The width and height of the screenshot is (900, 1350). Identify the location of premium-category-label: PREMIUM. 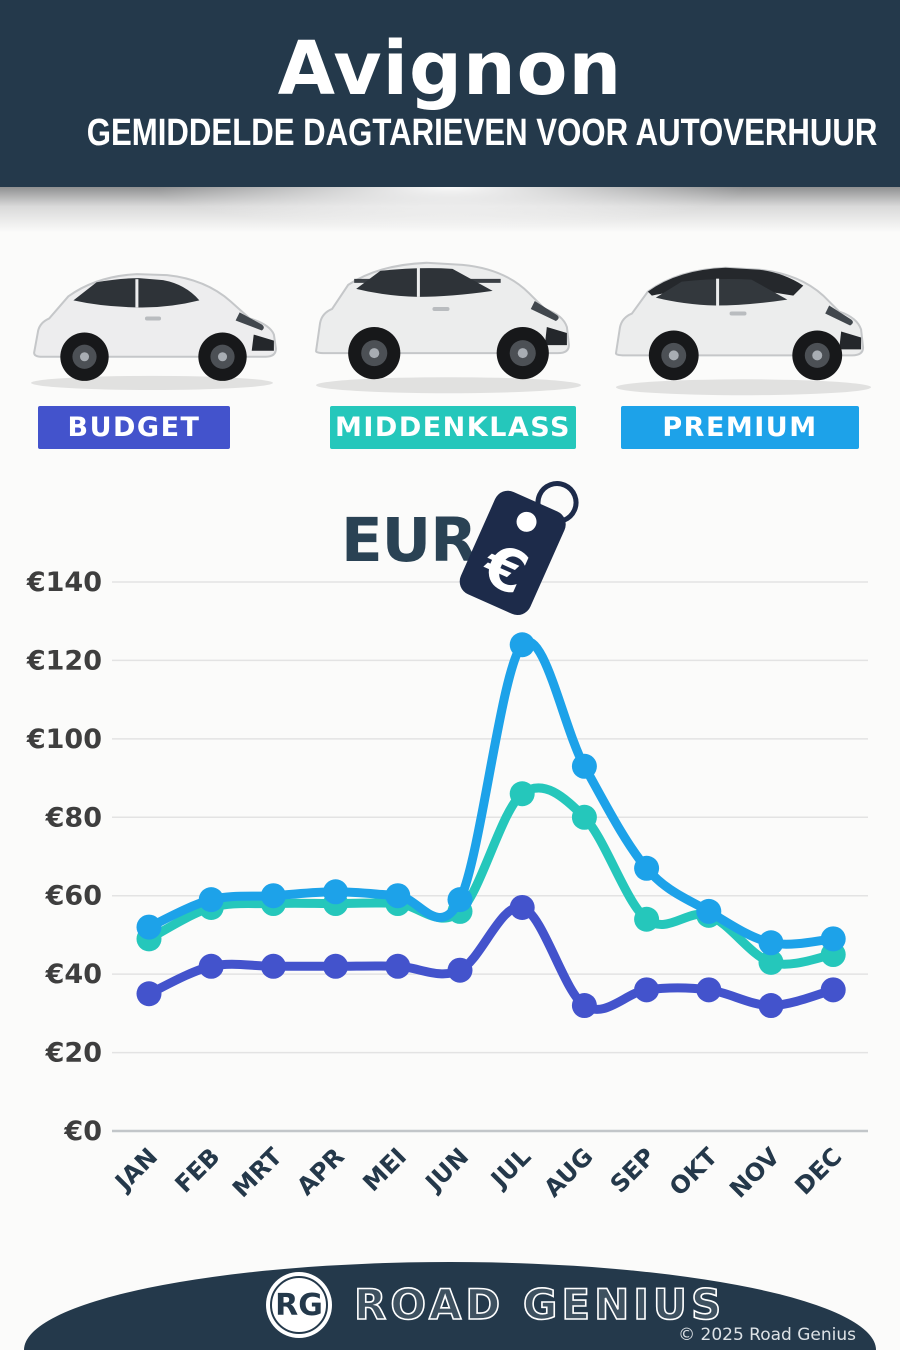
(740, 427).